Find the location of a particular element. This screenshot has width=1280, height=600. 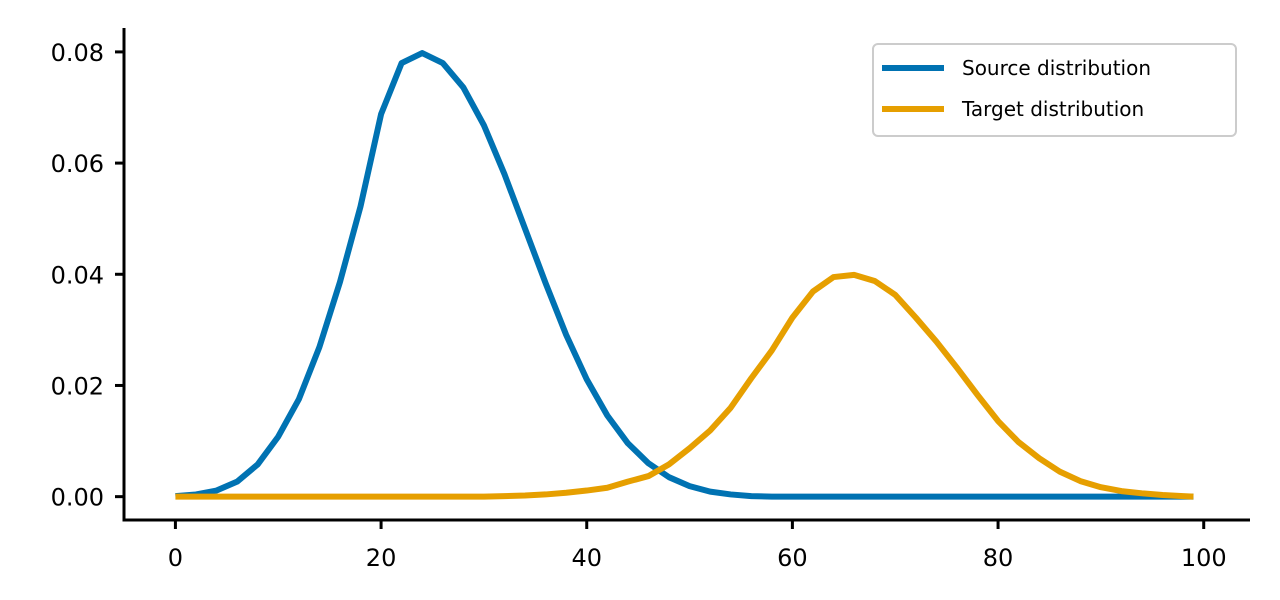

y-tick-label: 0.08 is located at coordinates (77, 53).